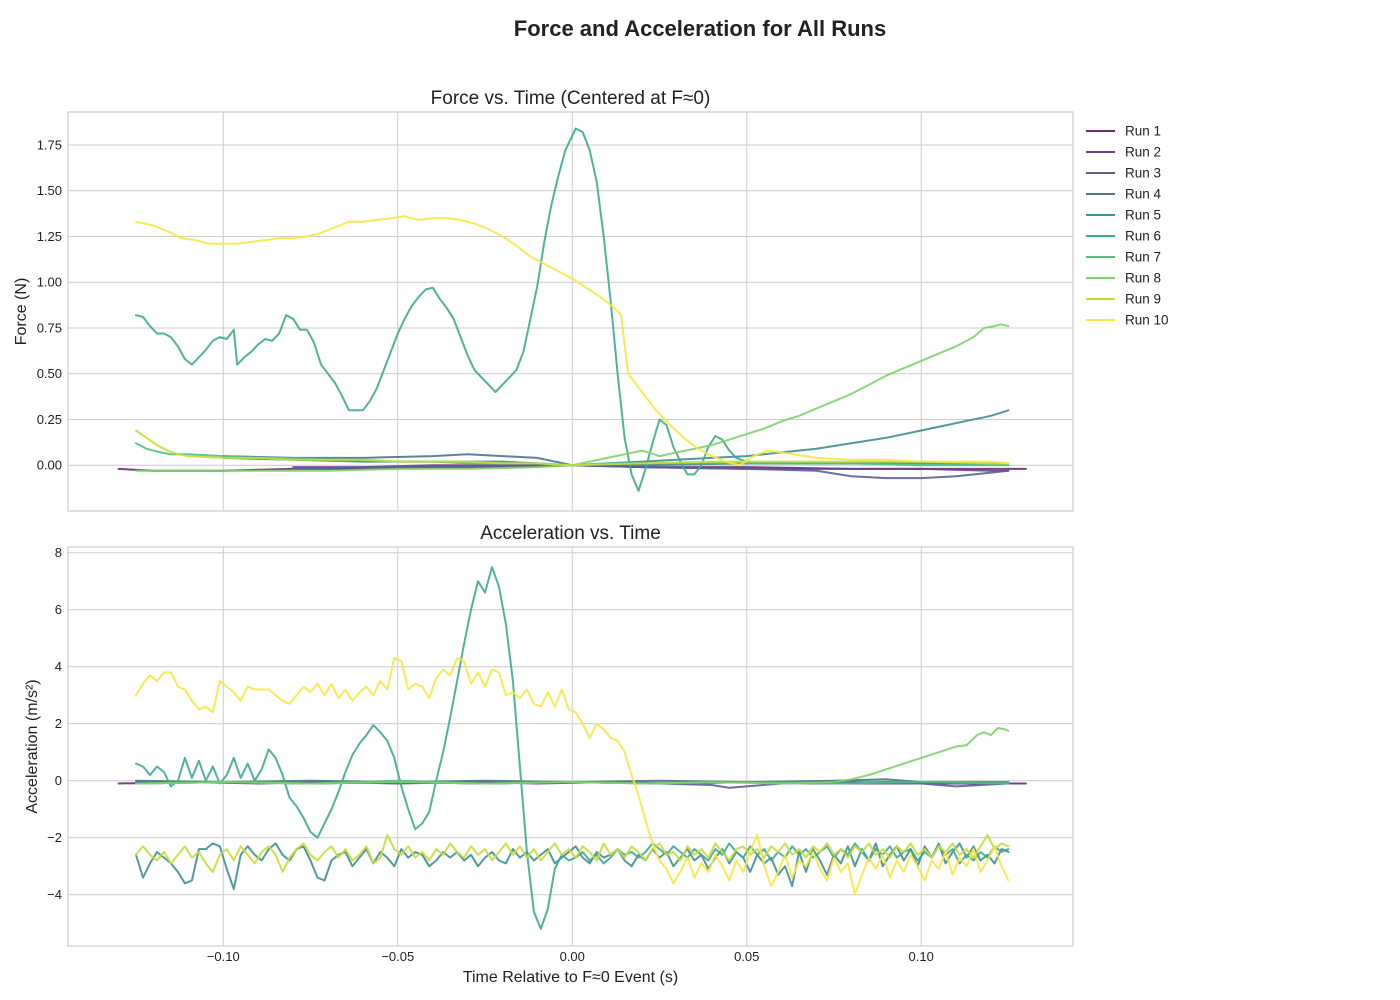 This screenshot has width=1400, height=1000. I want to click on force-y-tick-label: 0.50, so click(49, 373).